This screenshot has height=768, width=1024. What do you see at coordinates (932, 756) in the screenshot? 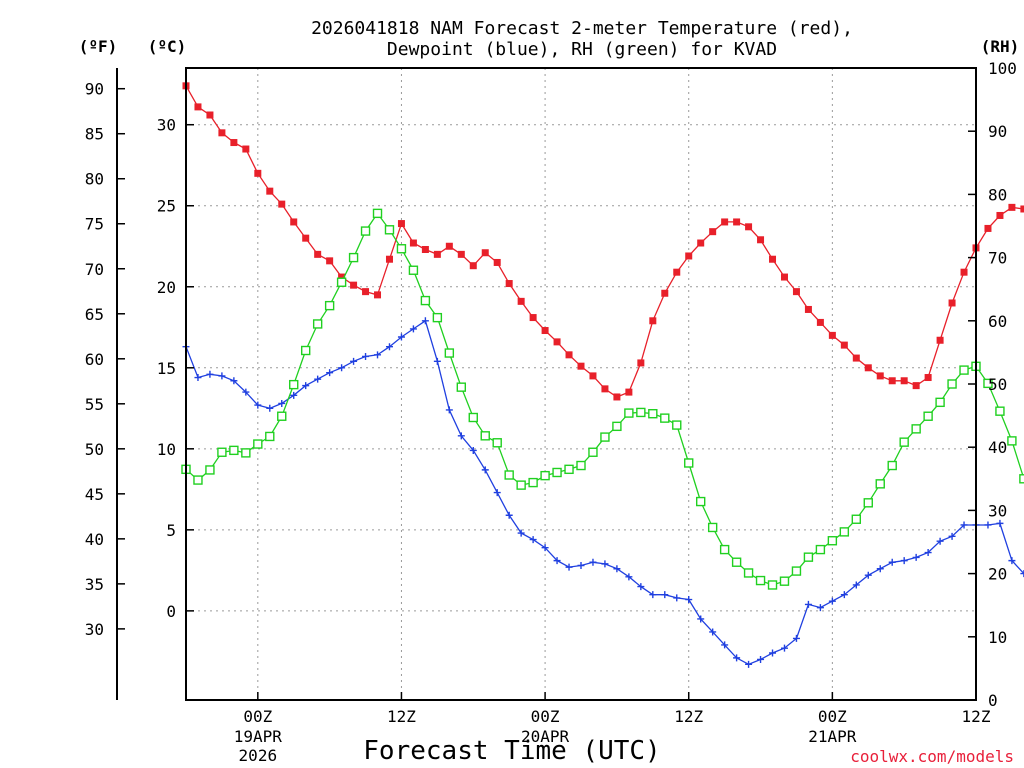
I see `credit-text: coolwx.com/models` at bounding box center [932, 756].